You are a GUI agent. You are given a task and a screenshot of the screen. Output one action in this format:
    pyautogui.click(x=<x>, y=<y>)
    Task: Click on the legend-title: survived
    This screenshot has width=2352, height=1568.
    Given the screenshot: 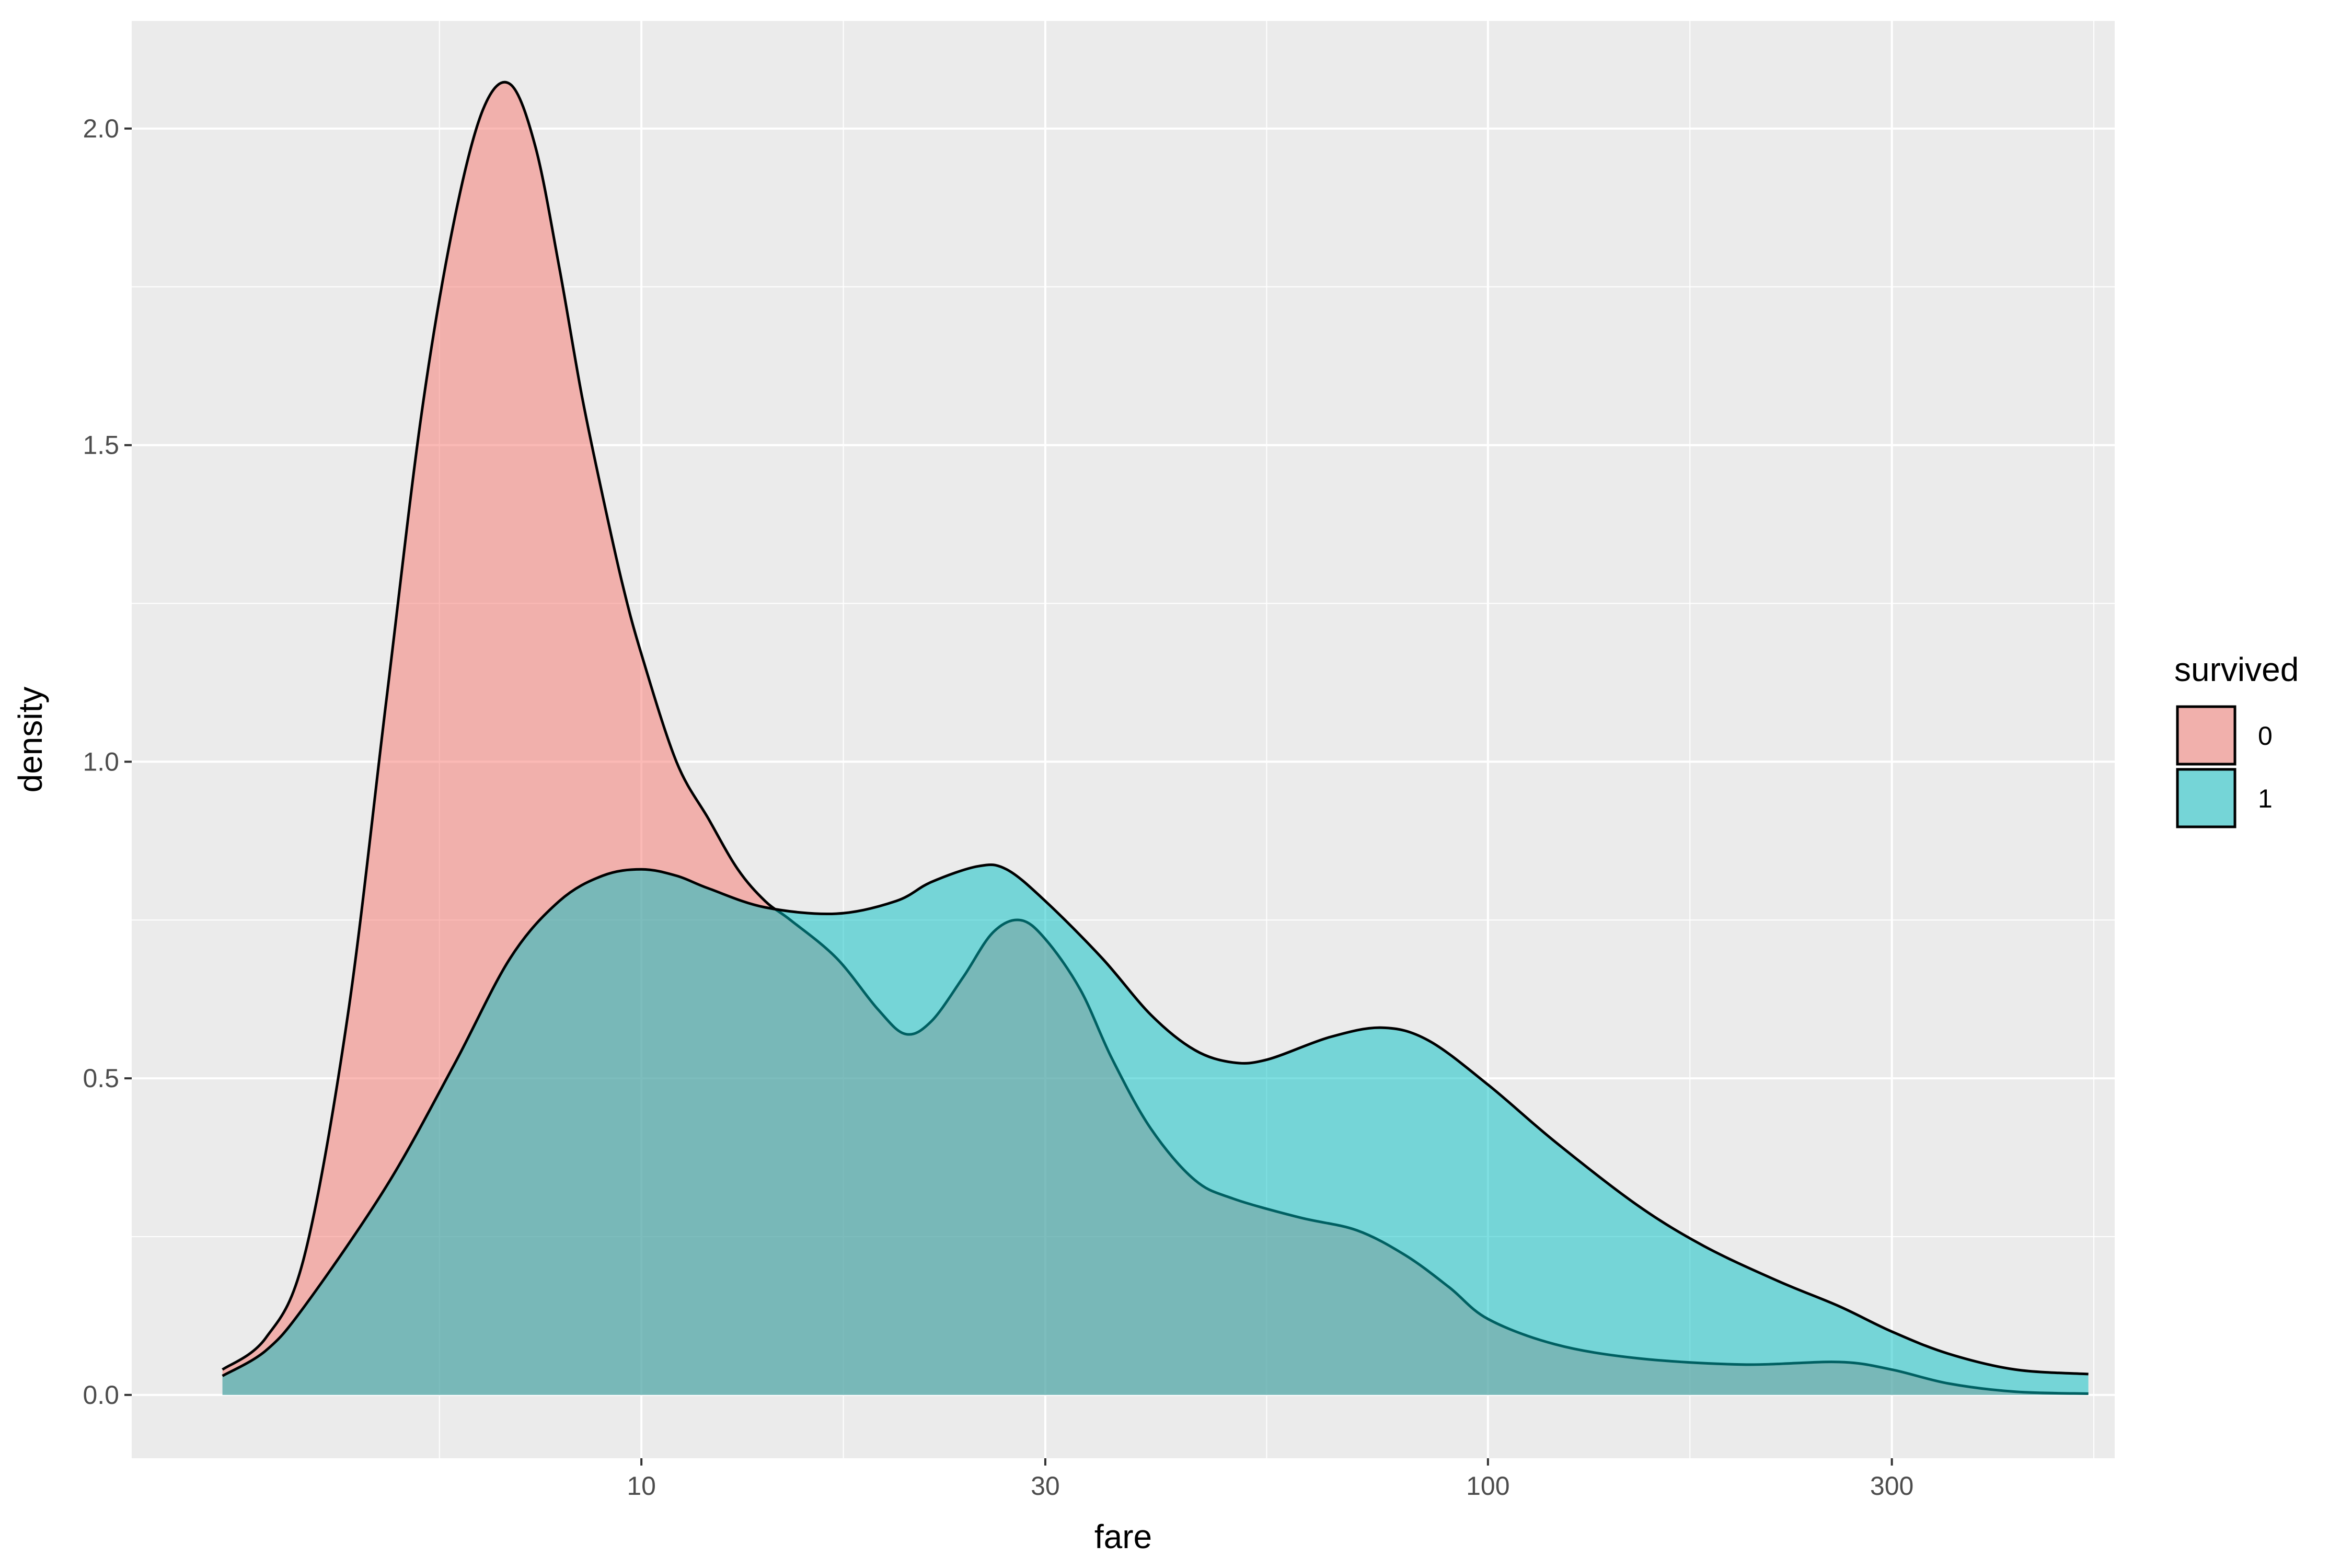 What is the action you would take?
    pyautogui.click(x=2236, y=669)
    